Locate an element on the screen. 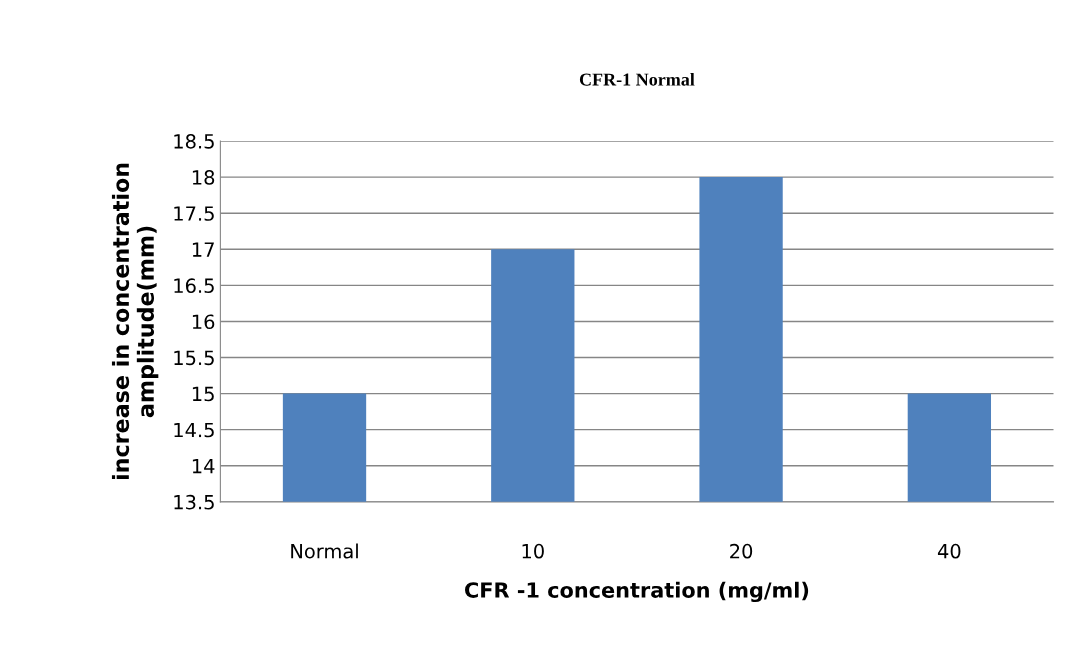 The width and height of the screenshot is (1075, 656). y-tick-label: 13.5 is located at coordinates (194, 502).